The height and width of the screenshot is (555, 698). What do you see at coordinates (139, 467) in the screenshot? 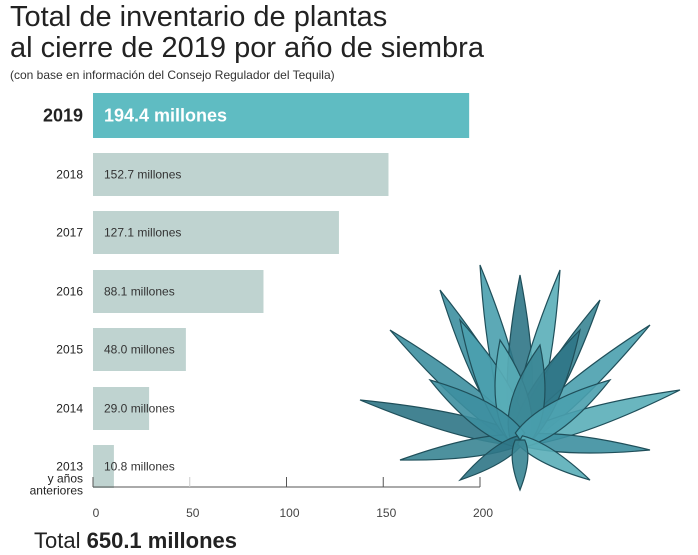
I see `data-label: 10.8 millones` at bounding box center [139, 467].